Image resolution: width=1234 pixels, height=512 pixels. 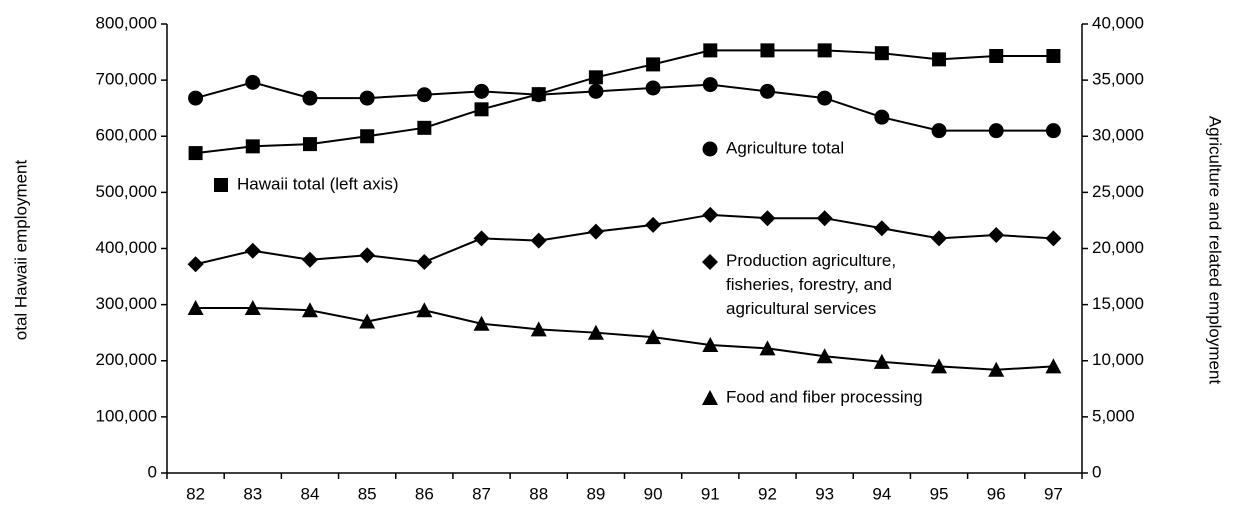 What do you see at coordinates (1118, 247) in the screenshot?
I see `y2-tick-label: 20,000` at bounding box center [1118, 247].